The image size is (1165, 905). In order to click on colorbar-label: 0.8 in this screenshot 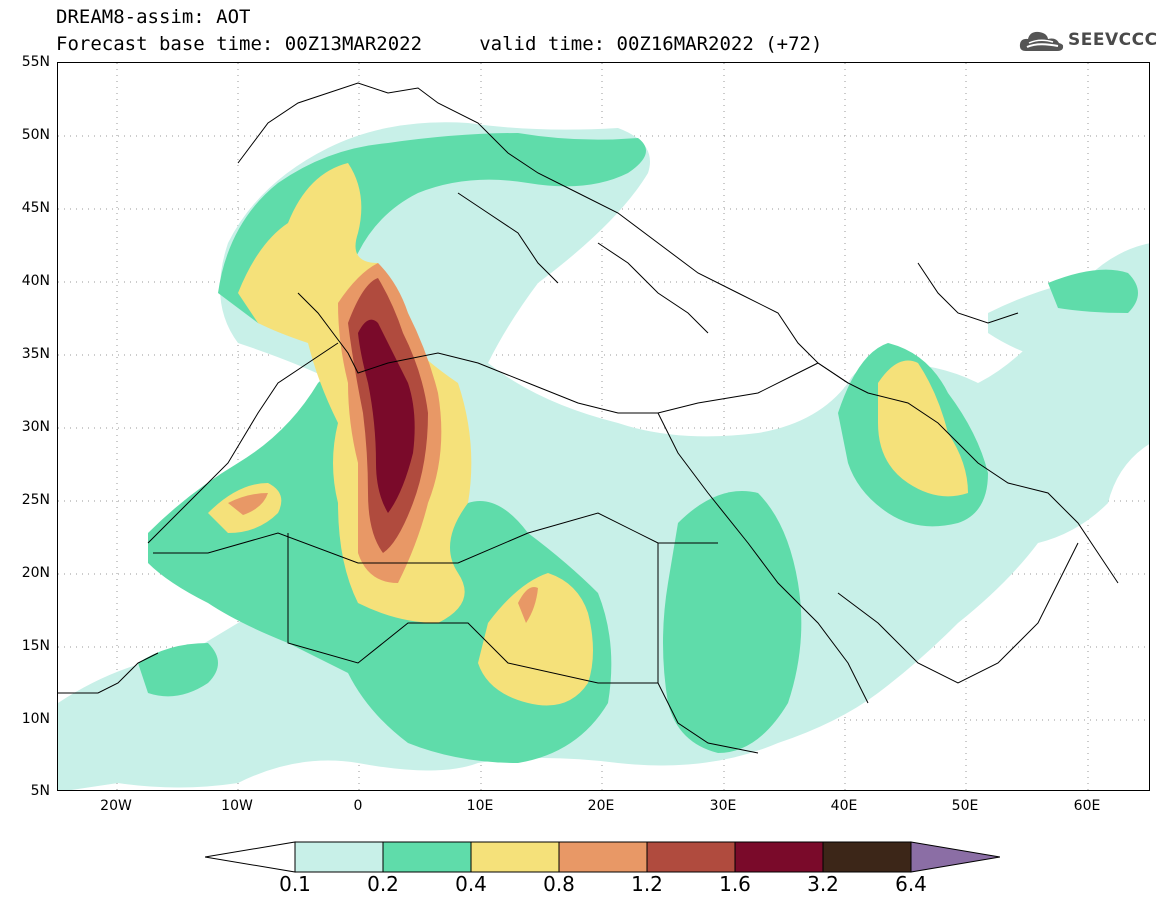, I will do `click(559, 884)`.